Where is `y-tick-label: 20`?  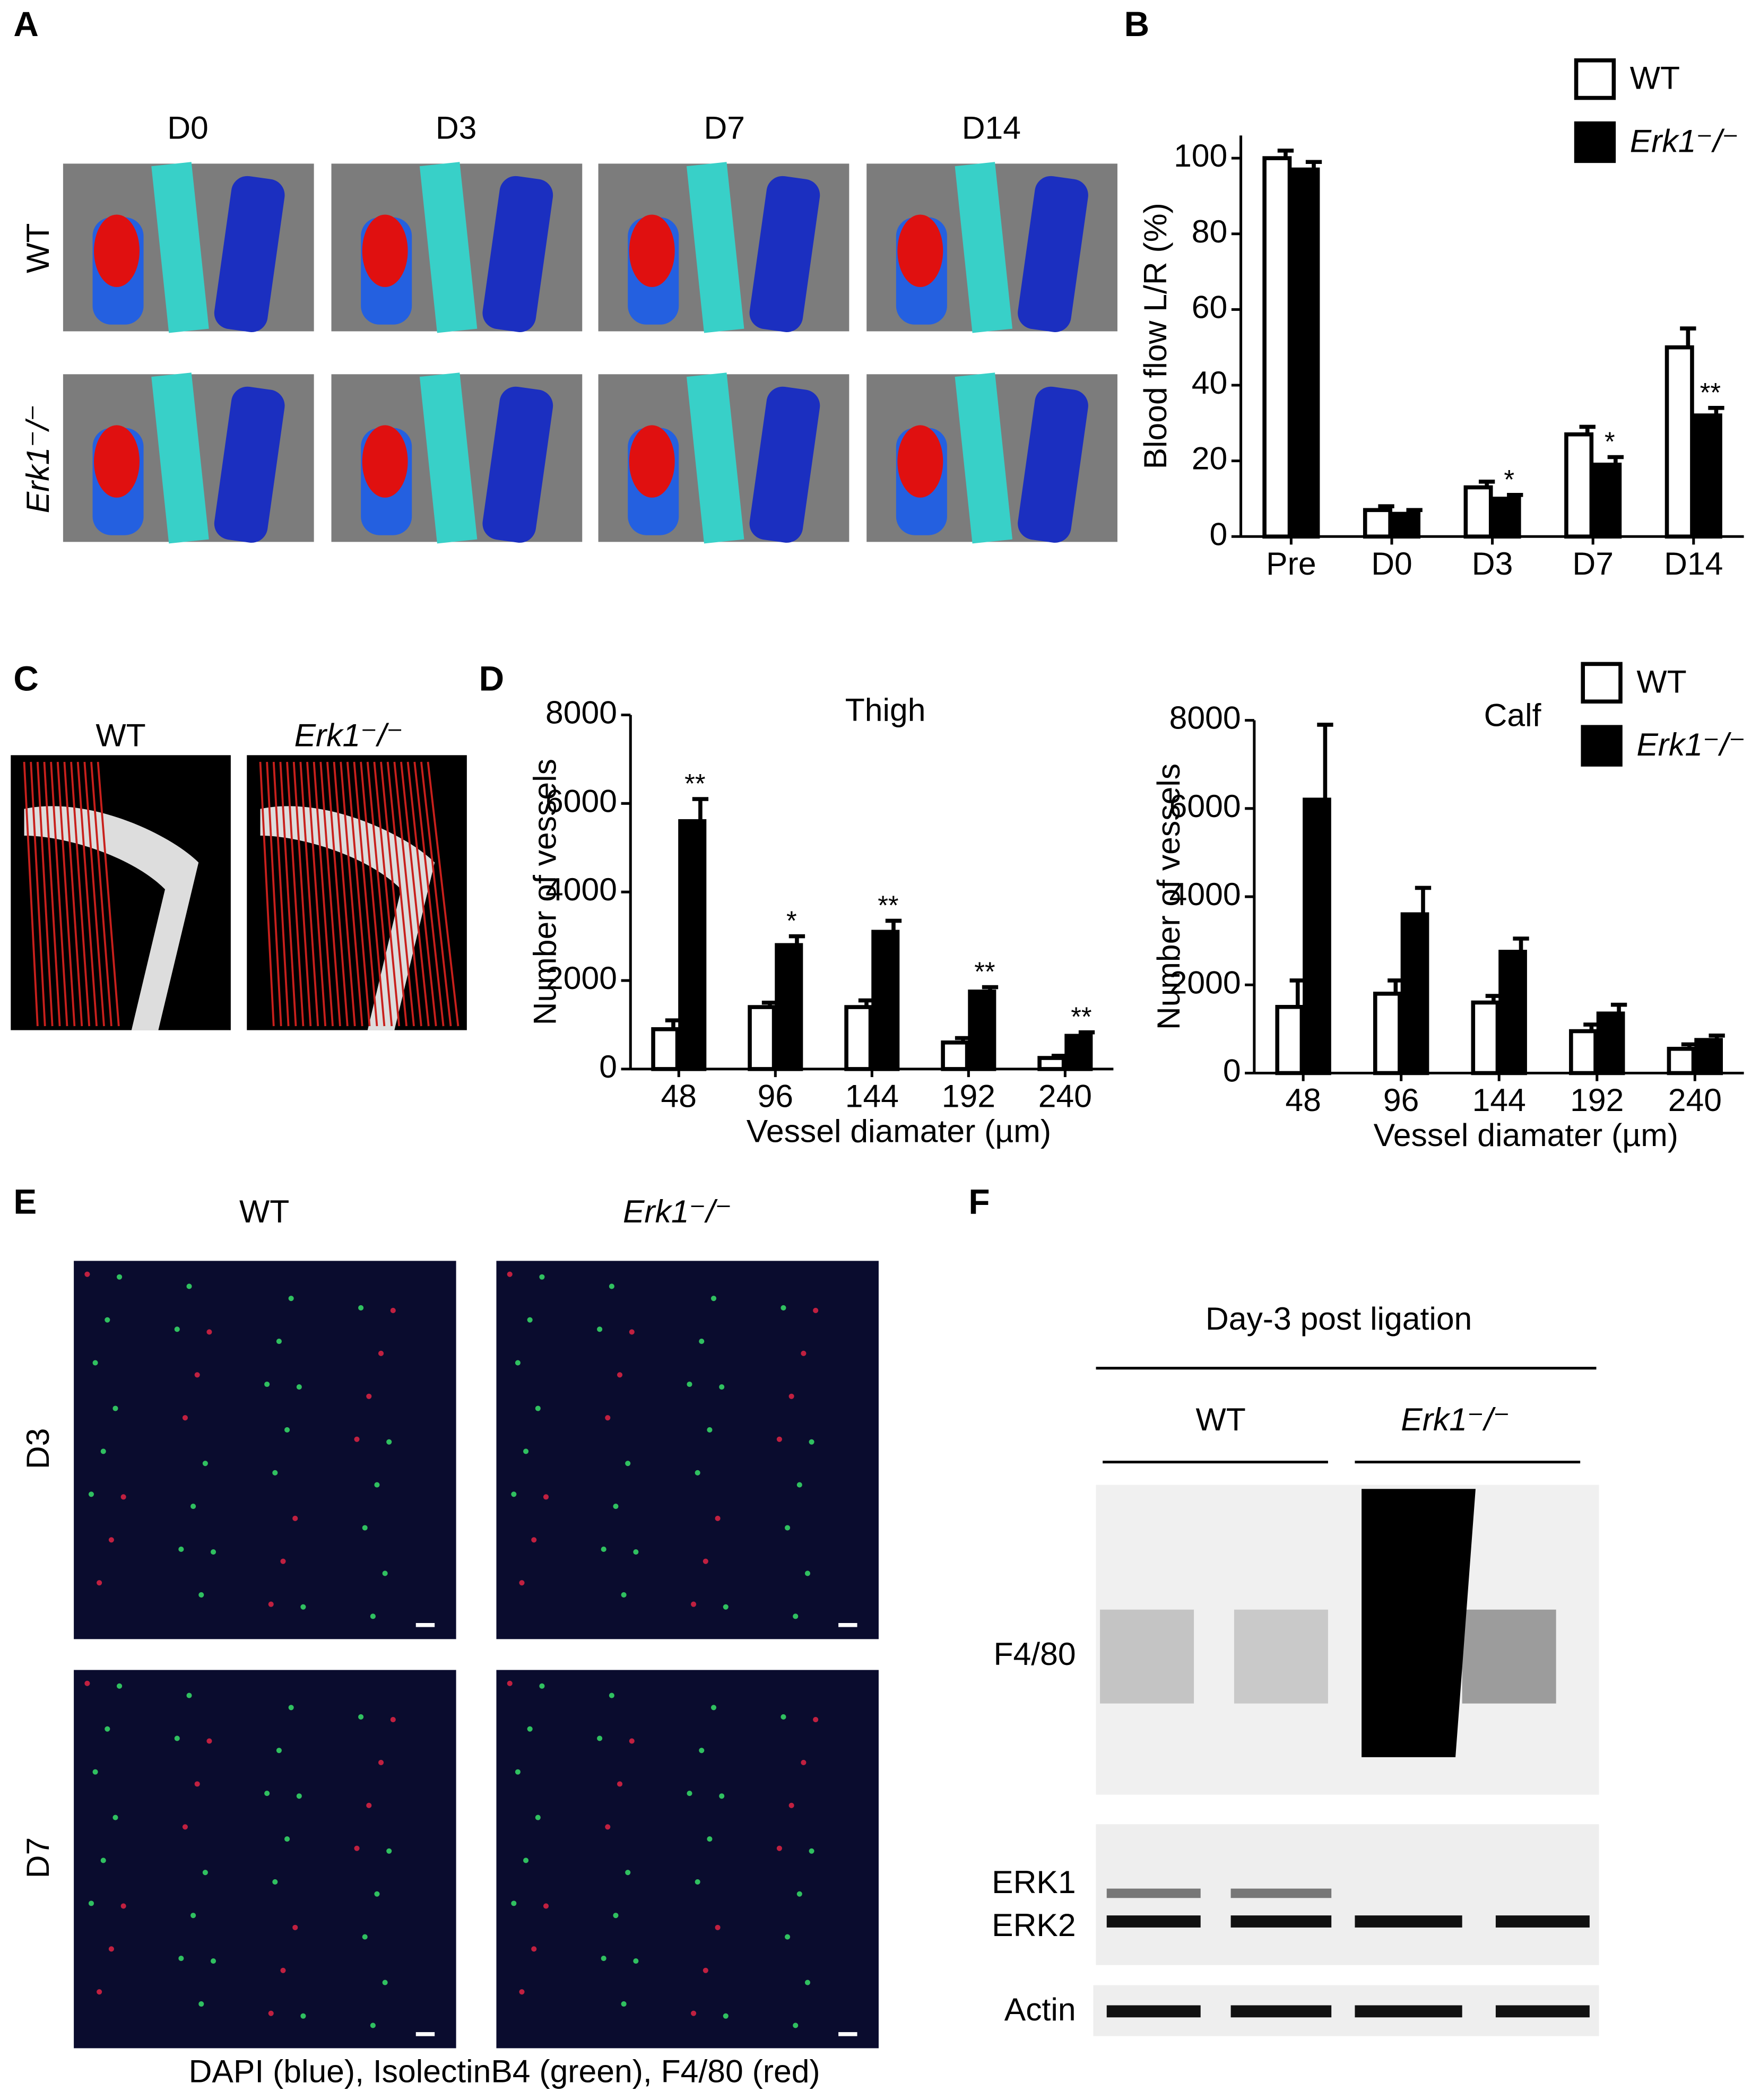 y-tick-label: 20 is located at coordinates (1210, 458).